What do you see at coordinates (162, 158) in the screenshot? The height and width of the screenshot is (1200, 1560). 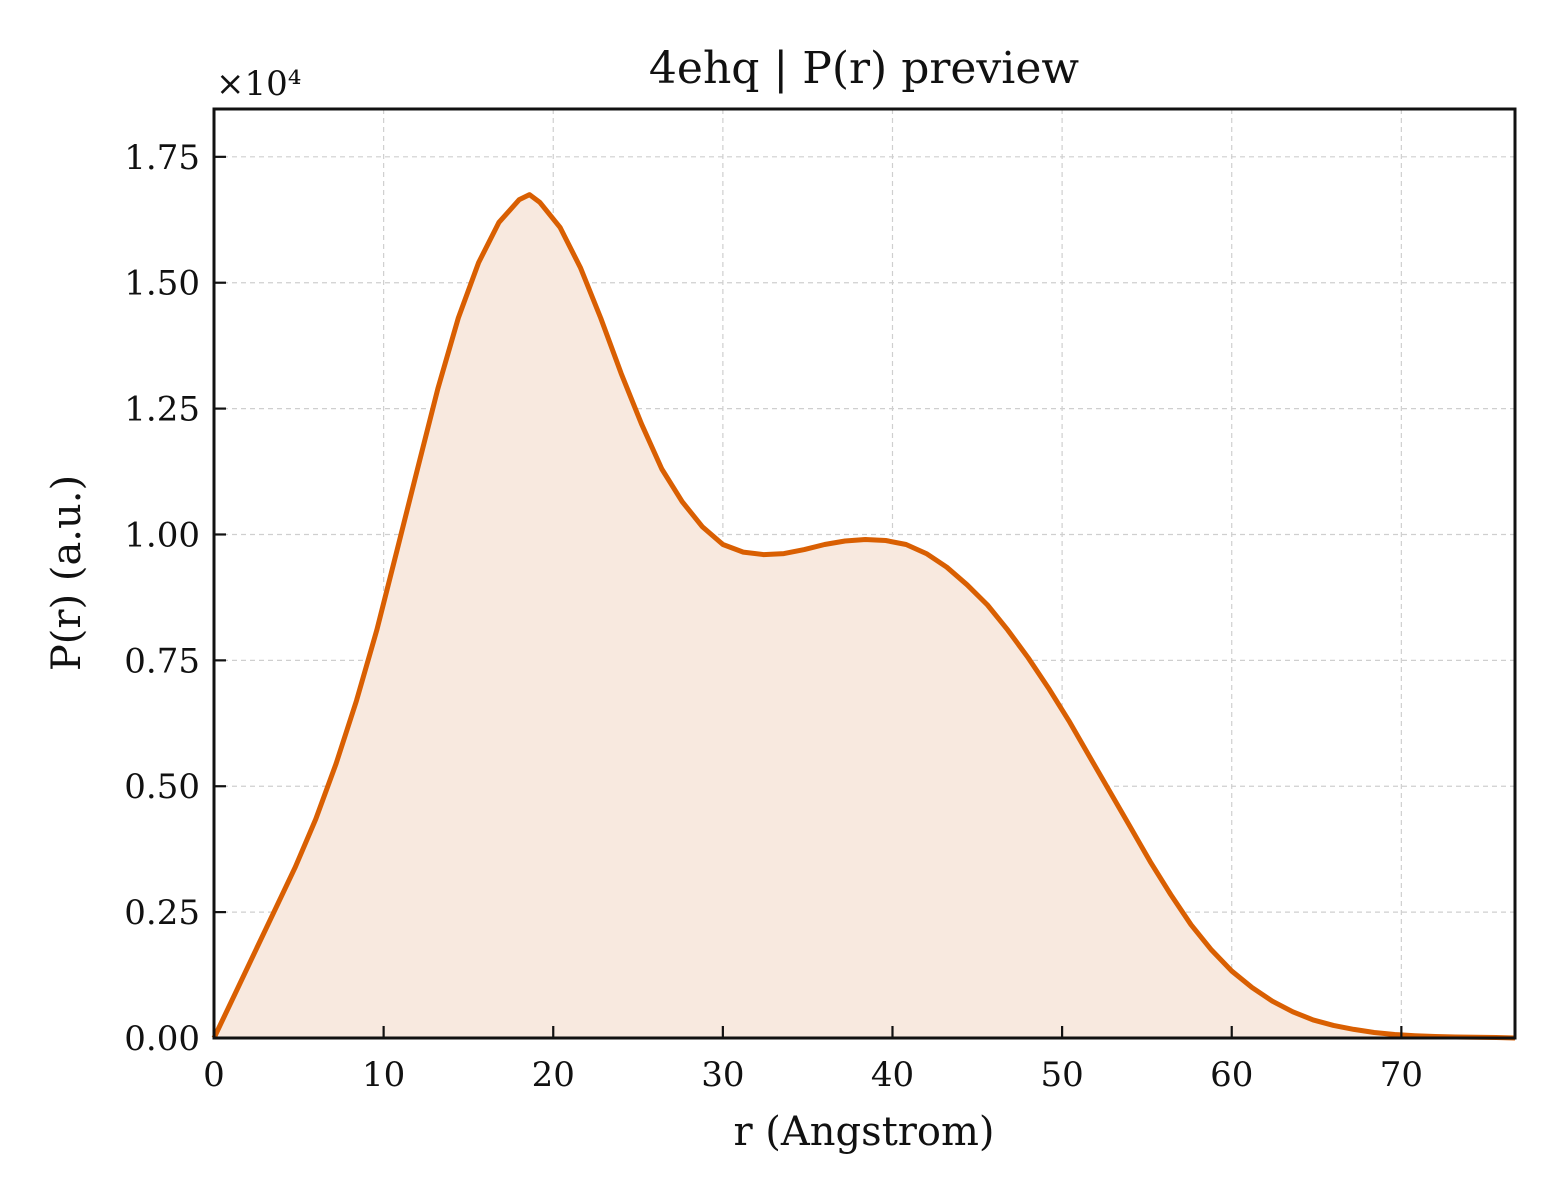 I see `y-tick-label: 1.75` at bounding box center [162, 158].